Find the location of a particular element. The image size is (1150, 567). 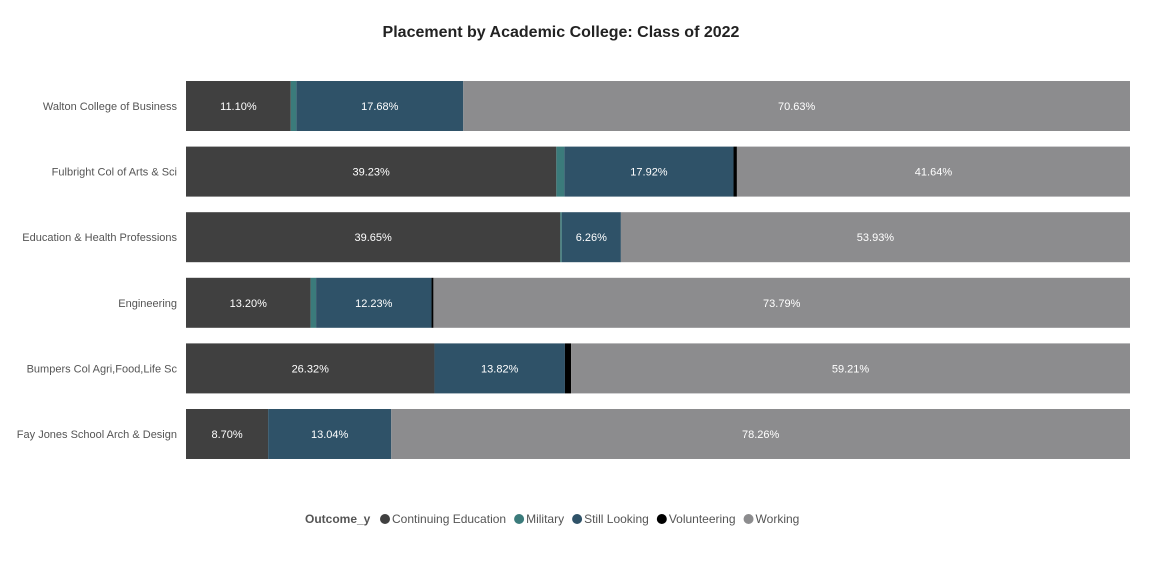

data-label-still-looking-engineering: 12.23% is located at coordinates (374, 304).